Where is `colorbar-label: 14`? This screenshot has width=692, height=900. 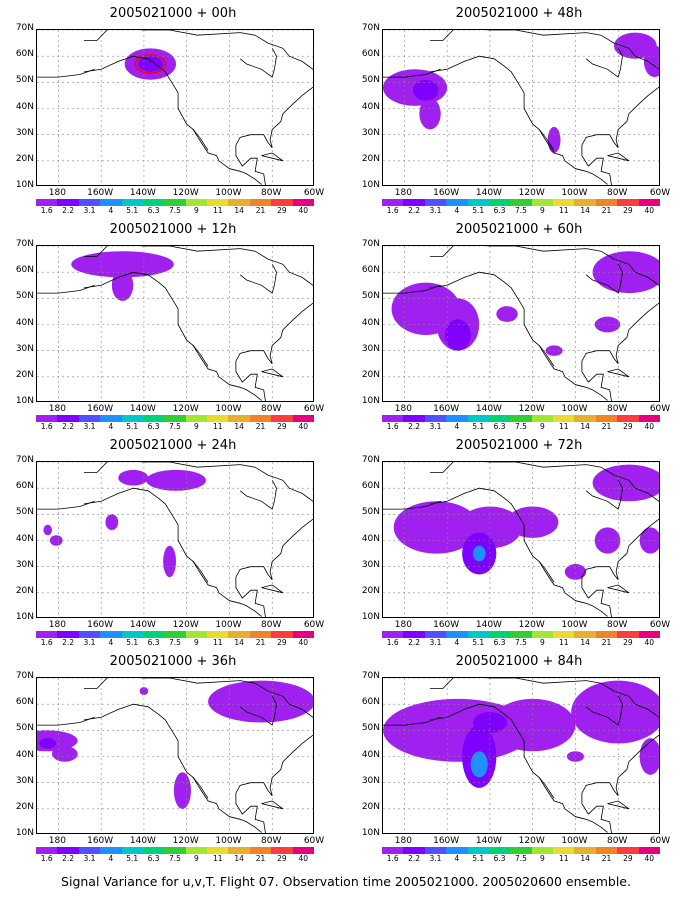
colorbar-label: 14 is located at coordinates (239, 210).